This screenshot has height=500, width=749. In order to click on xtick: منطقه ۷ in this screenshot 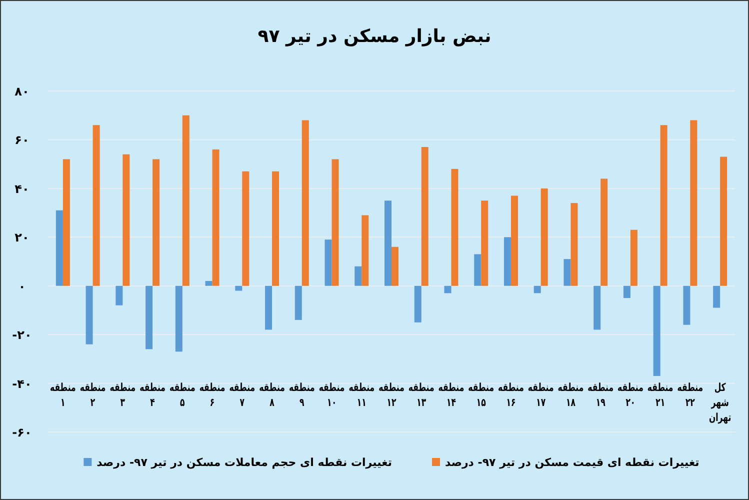, I will do `click(242, 396)`.